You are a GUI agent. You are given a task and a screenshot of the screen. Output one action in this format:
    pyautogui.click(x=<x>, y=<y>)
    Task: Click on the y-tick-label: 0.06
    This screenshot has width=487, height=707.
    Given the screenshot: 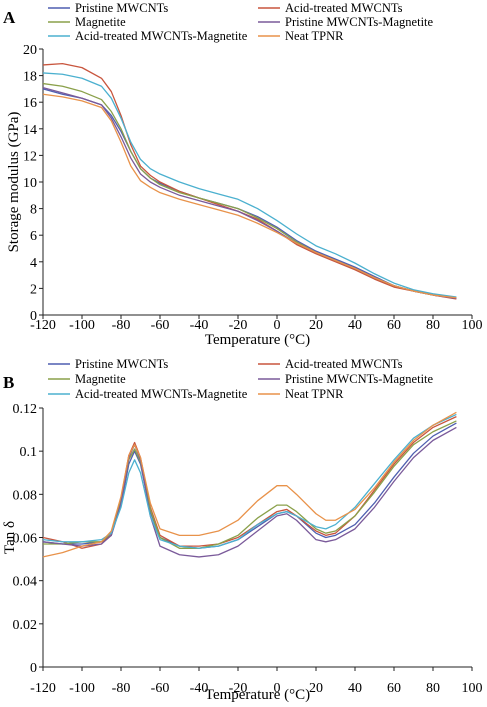 What is the action you would take?
    pyautogui.click(x=25, y=539)
    